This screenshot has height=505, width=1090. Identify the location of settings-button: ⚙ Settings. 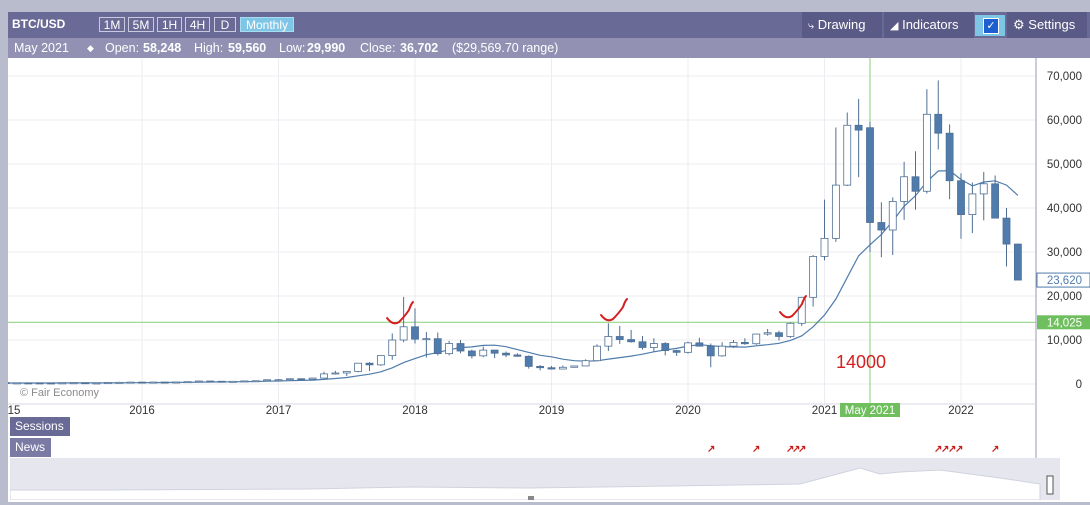
(1047, 25).